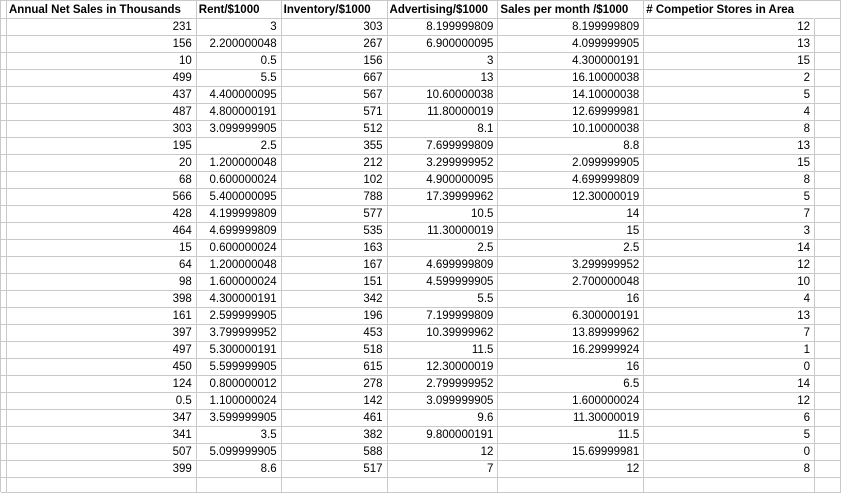 The height and width of the screenshot is (493, 841). I want to click on cell-annual-net-sales: 450, so click(102, 367).